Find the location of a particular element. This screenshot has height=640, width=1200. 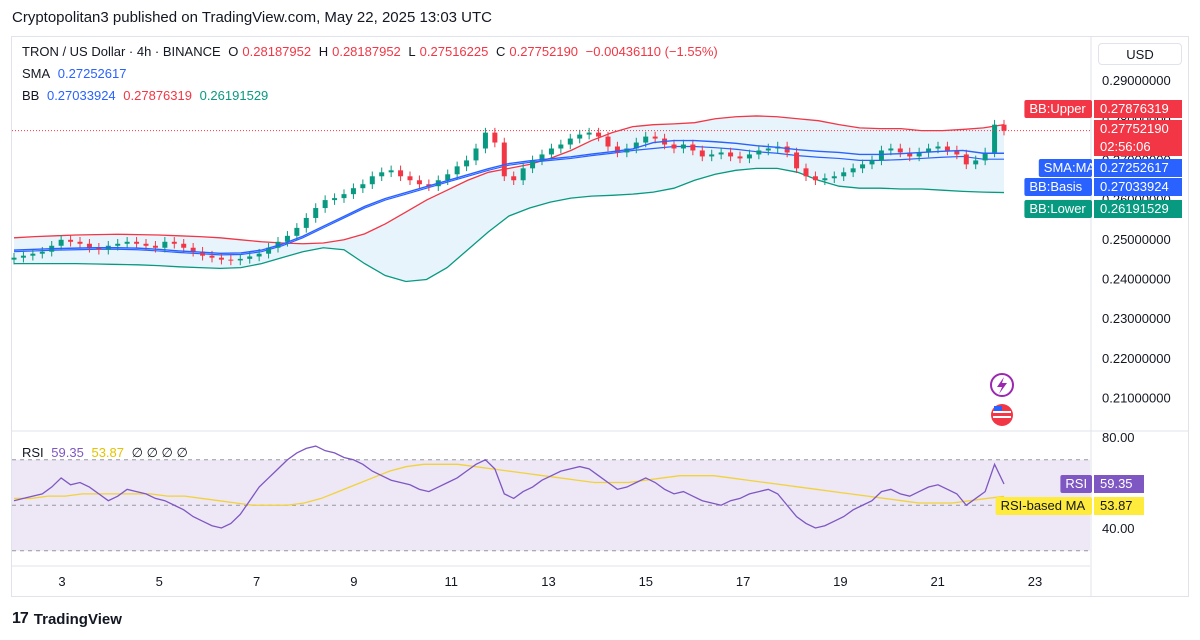

rsi-legend: RSI 59.35 53.87 ∅ ∅ ∅ ∅ is located at coordinates (107, 453).